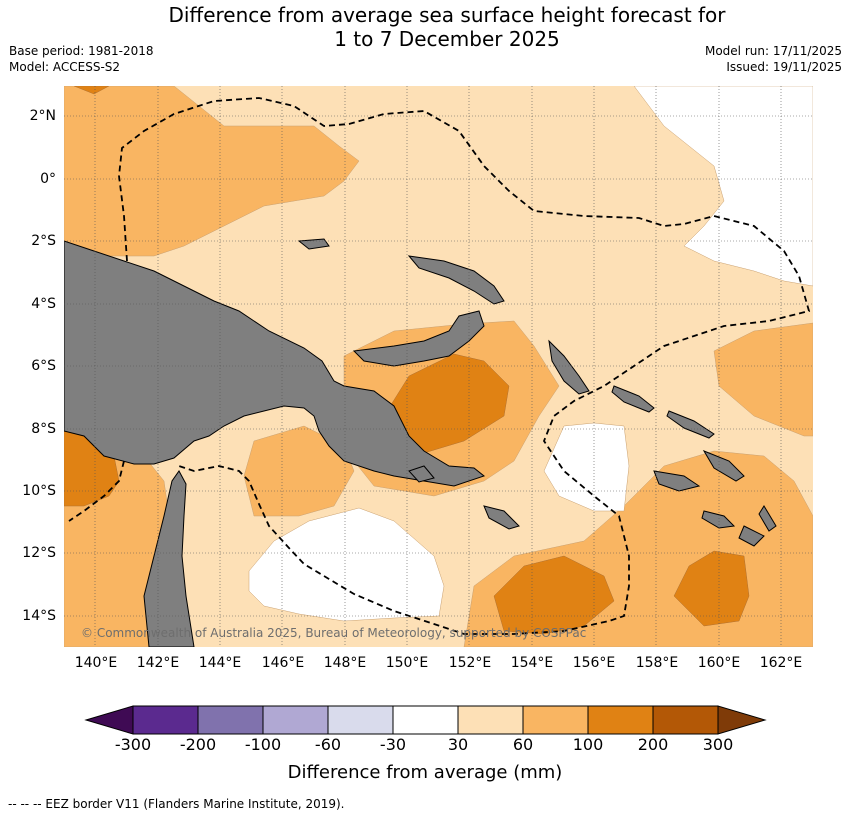 This screenshot has height=816, width=850. What do you see at coordinates (425, 772) in the screenshot?
I see `colorbar-label: Difference from average (mm)` at bounding box center [425, 772].